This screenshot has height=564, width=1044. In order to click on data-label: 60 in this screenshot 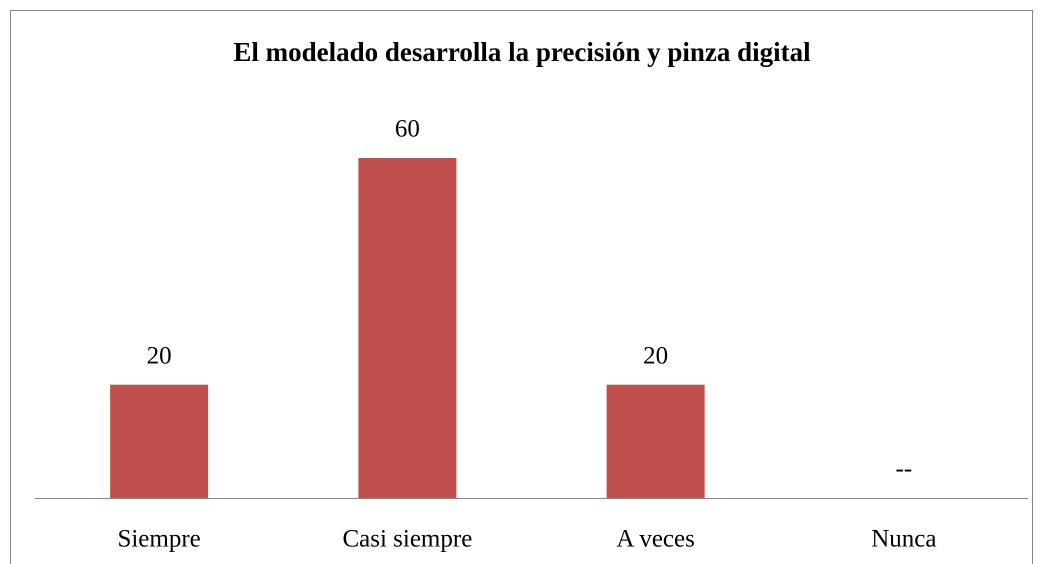, I will do `click(407, 129)`.